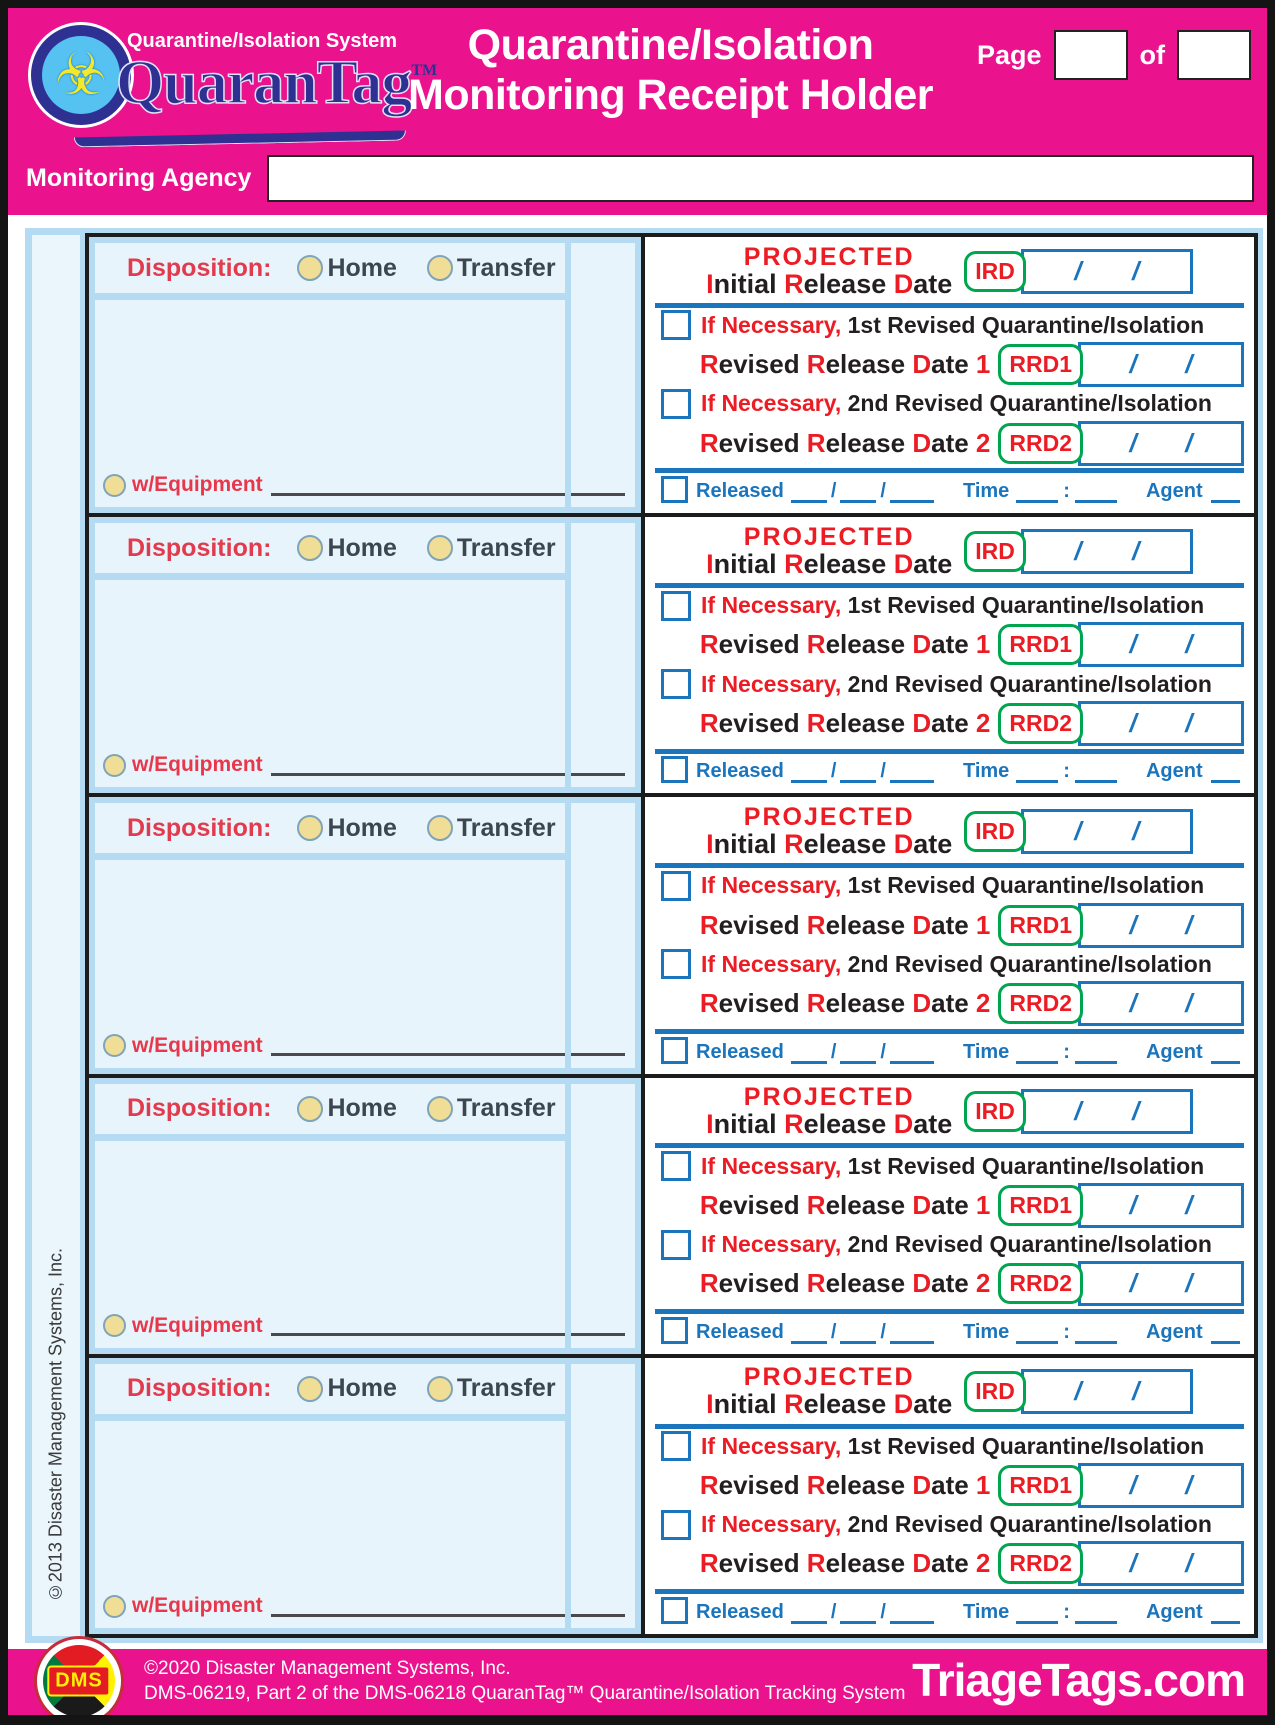 This screenshot has width=1275, height=1725. Describe the element at coordinates (1214, 55) in the screenshot. I see `page-total-field` at that location.